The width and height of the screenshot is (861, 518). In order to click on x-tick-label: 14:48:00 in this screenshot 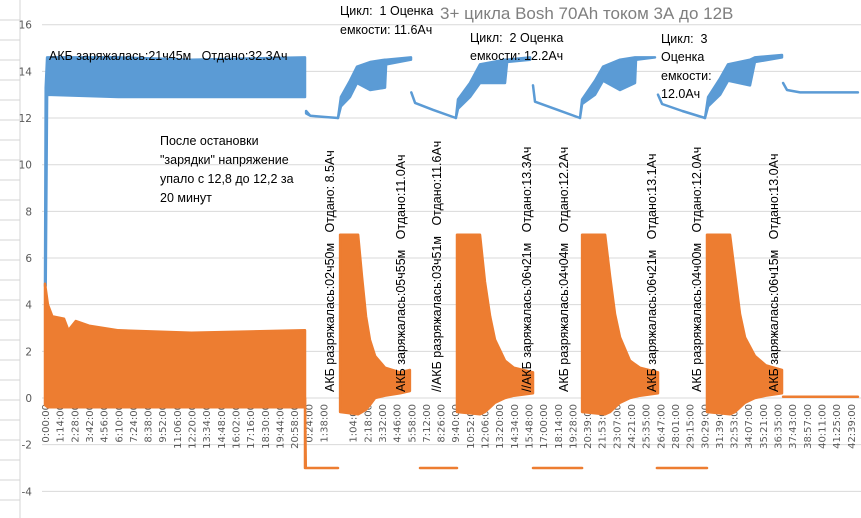, I will do `click(222, 426)`.